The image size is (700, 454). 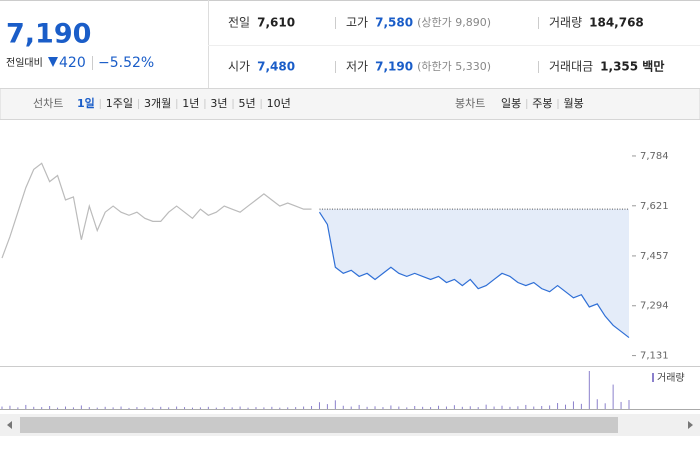 What do you see at coordinates (454, 22) in the screenshot?
I see `stat-note: (상한가 9,890)` at bounding box center [454, 22].